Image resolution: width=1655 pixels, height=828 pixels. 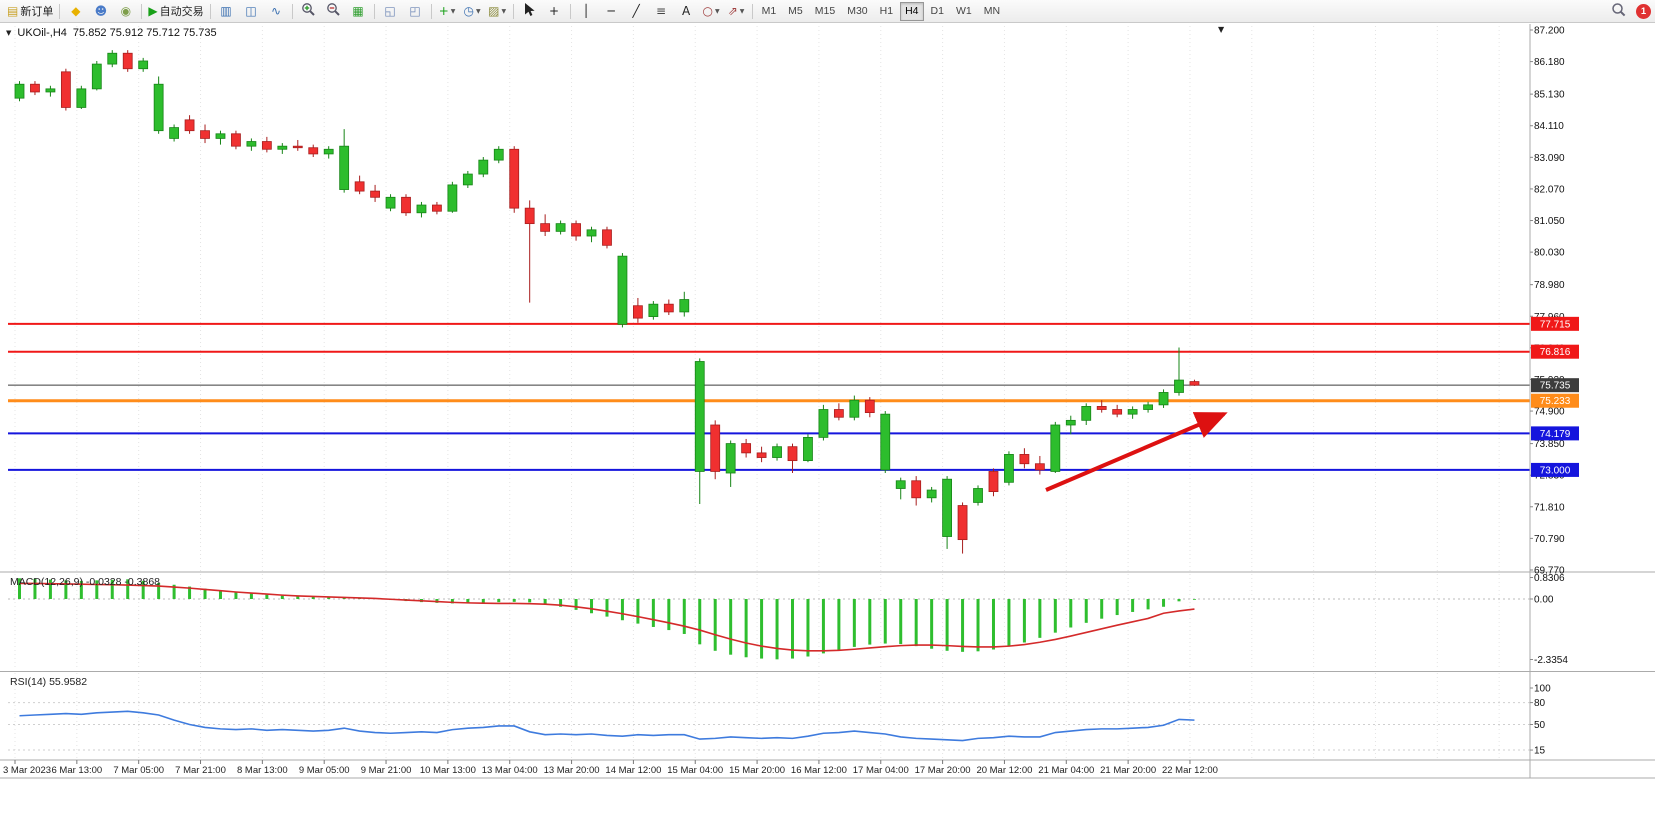 I want to click on cursor-button, so click(x=529, y=11).